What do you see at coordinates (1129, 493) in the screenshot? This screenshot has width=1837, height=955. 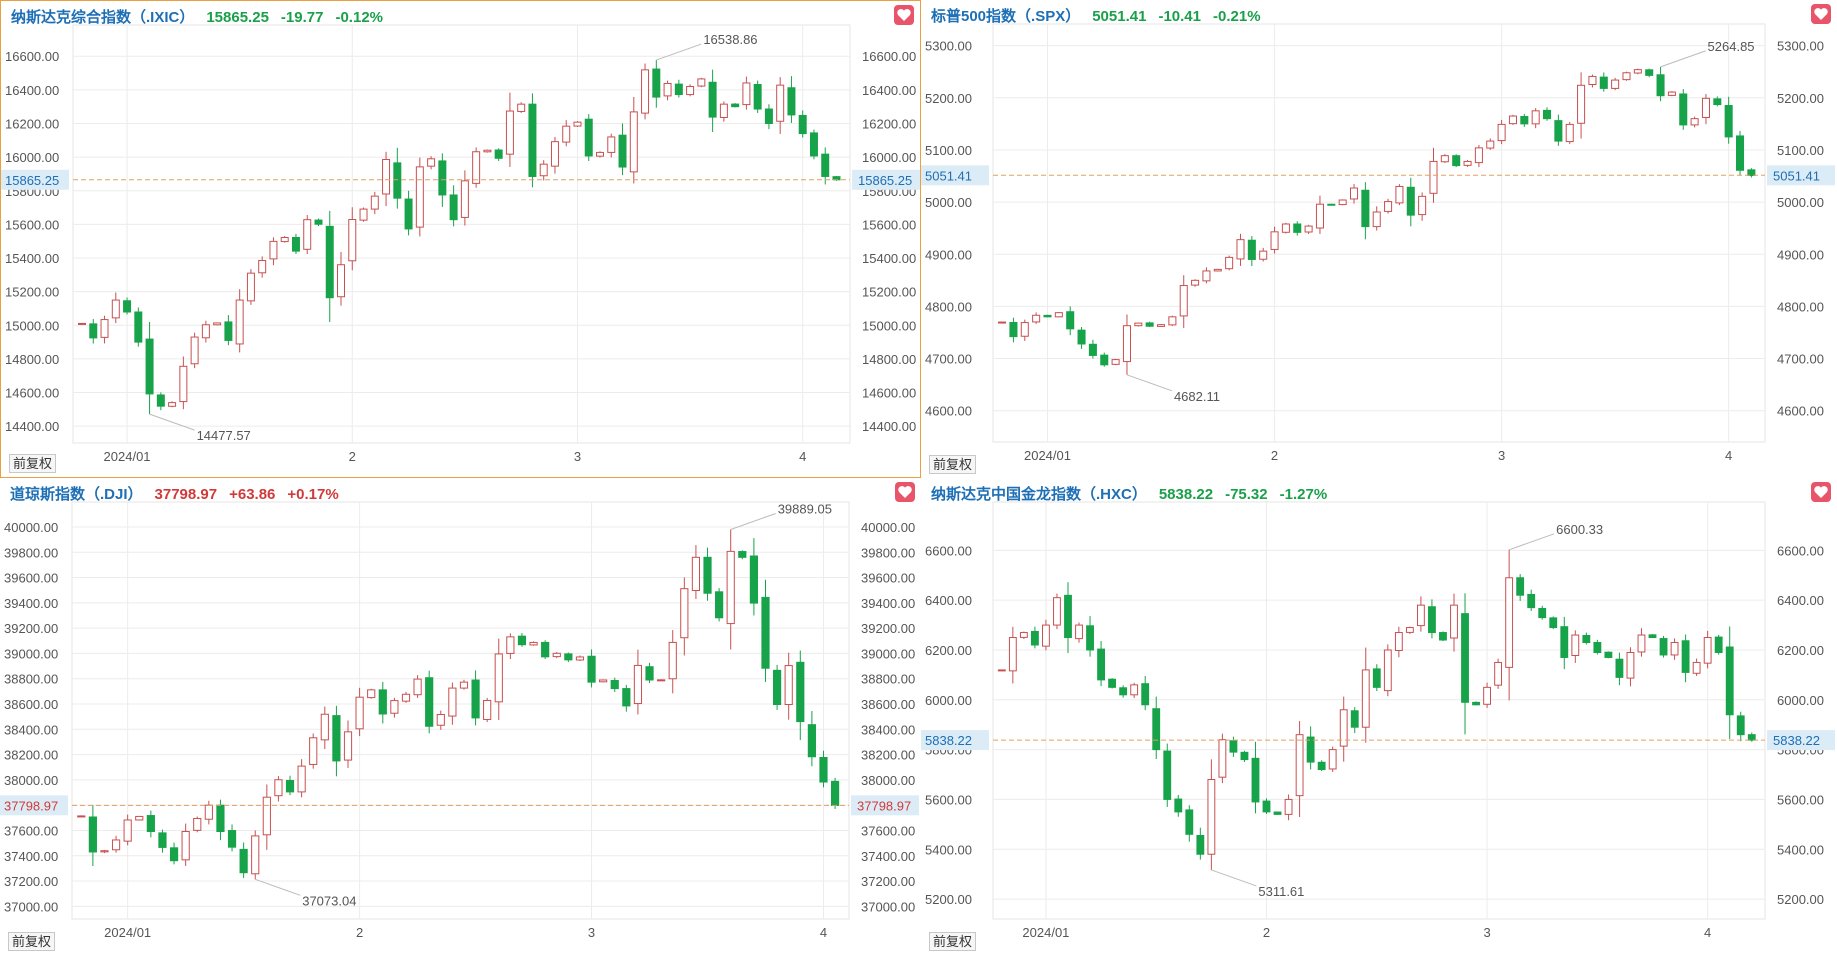 I see `panel-title: 纳斯达克中国金龙指数（.HXC） 5838.22 -75.32 -1.27%` at bounding box center [1129, 493].